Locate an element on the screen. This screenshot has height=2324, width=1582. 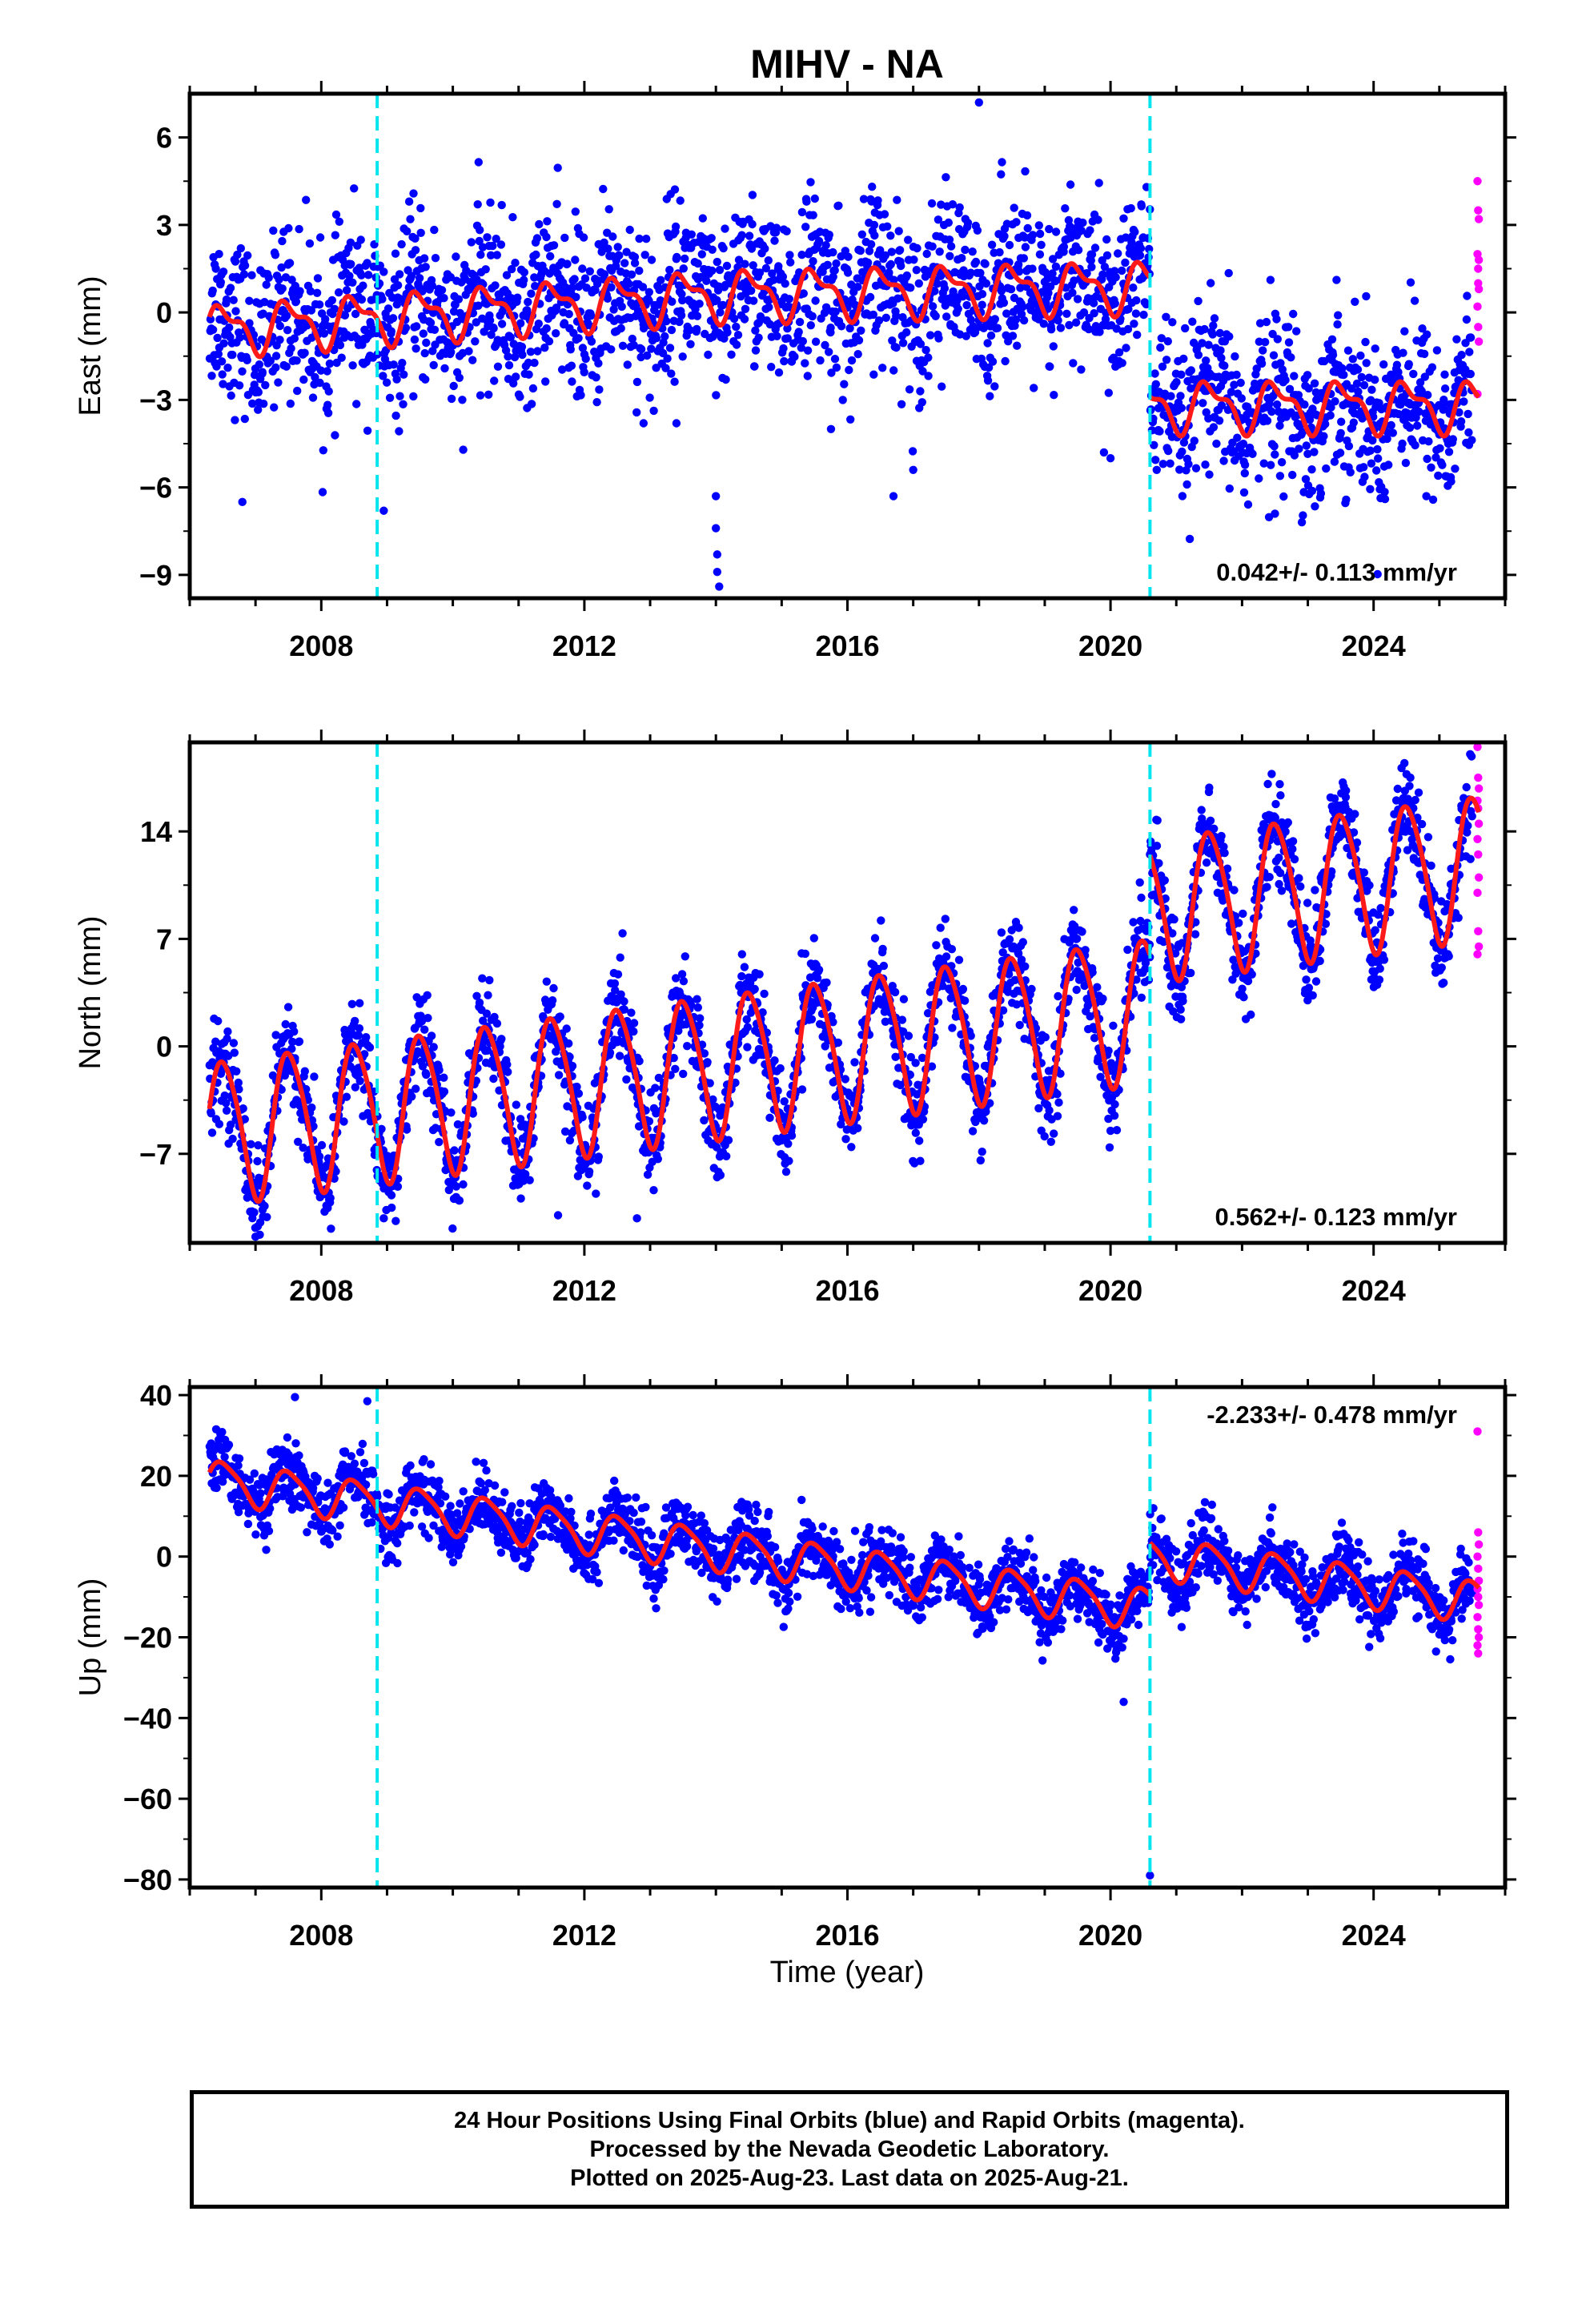
rapid-orbit-point is located at coordinates (1478, 327).